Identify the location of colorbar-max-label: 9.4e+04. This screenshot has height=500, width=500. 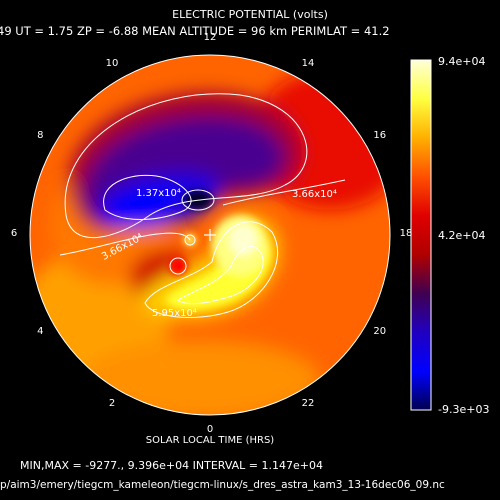
(462, 61).